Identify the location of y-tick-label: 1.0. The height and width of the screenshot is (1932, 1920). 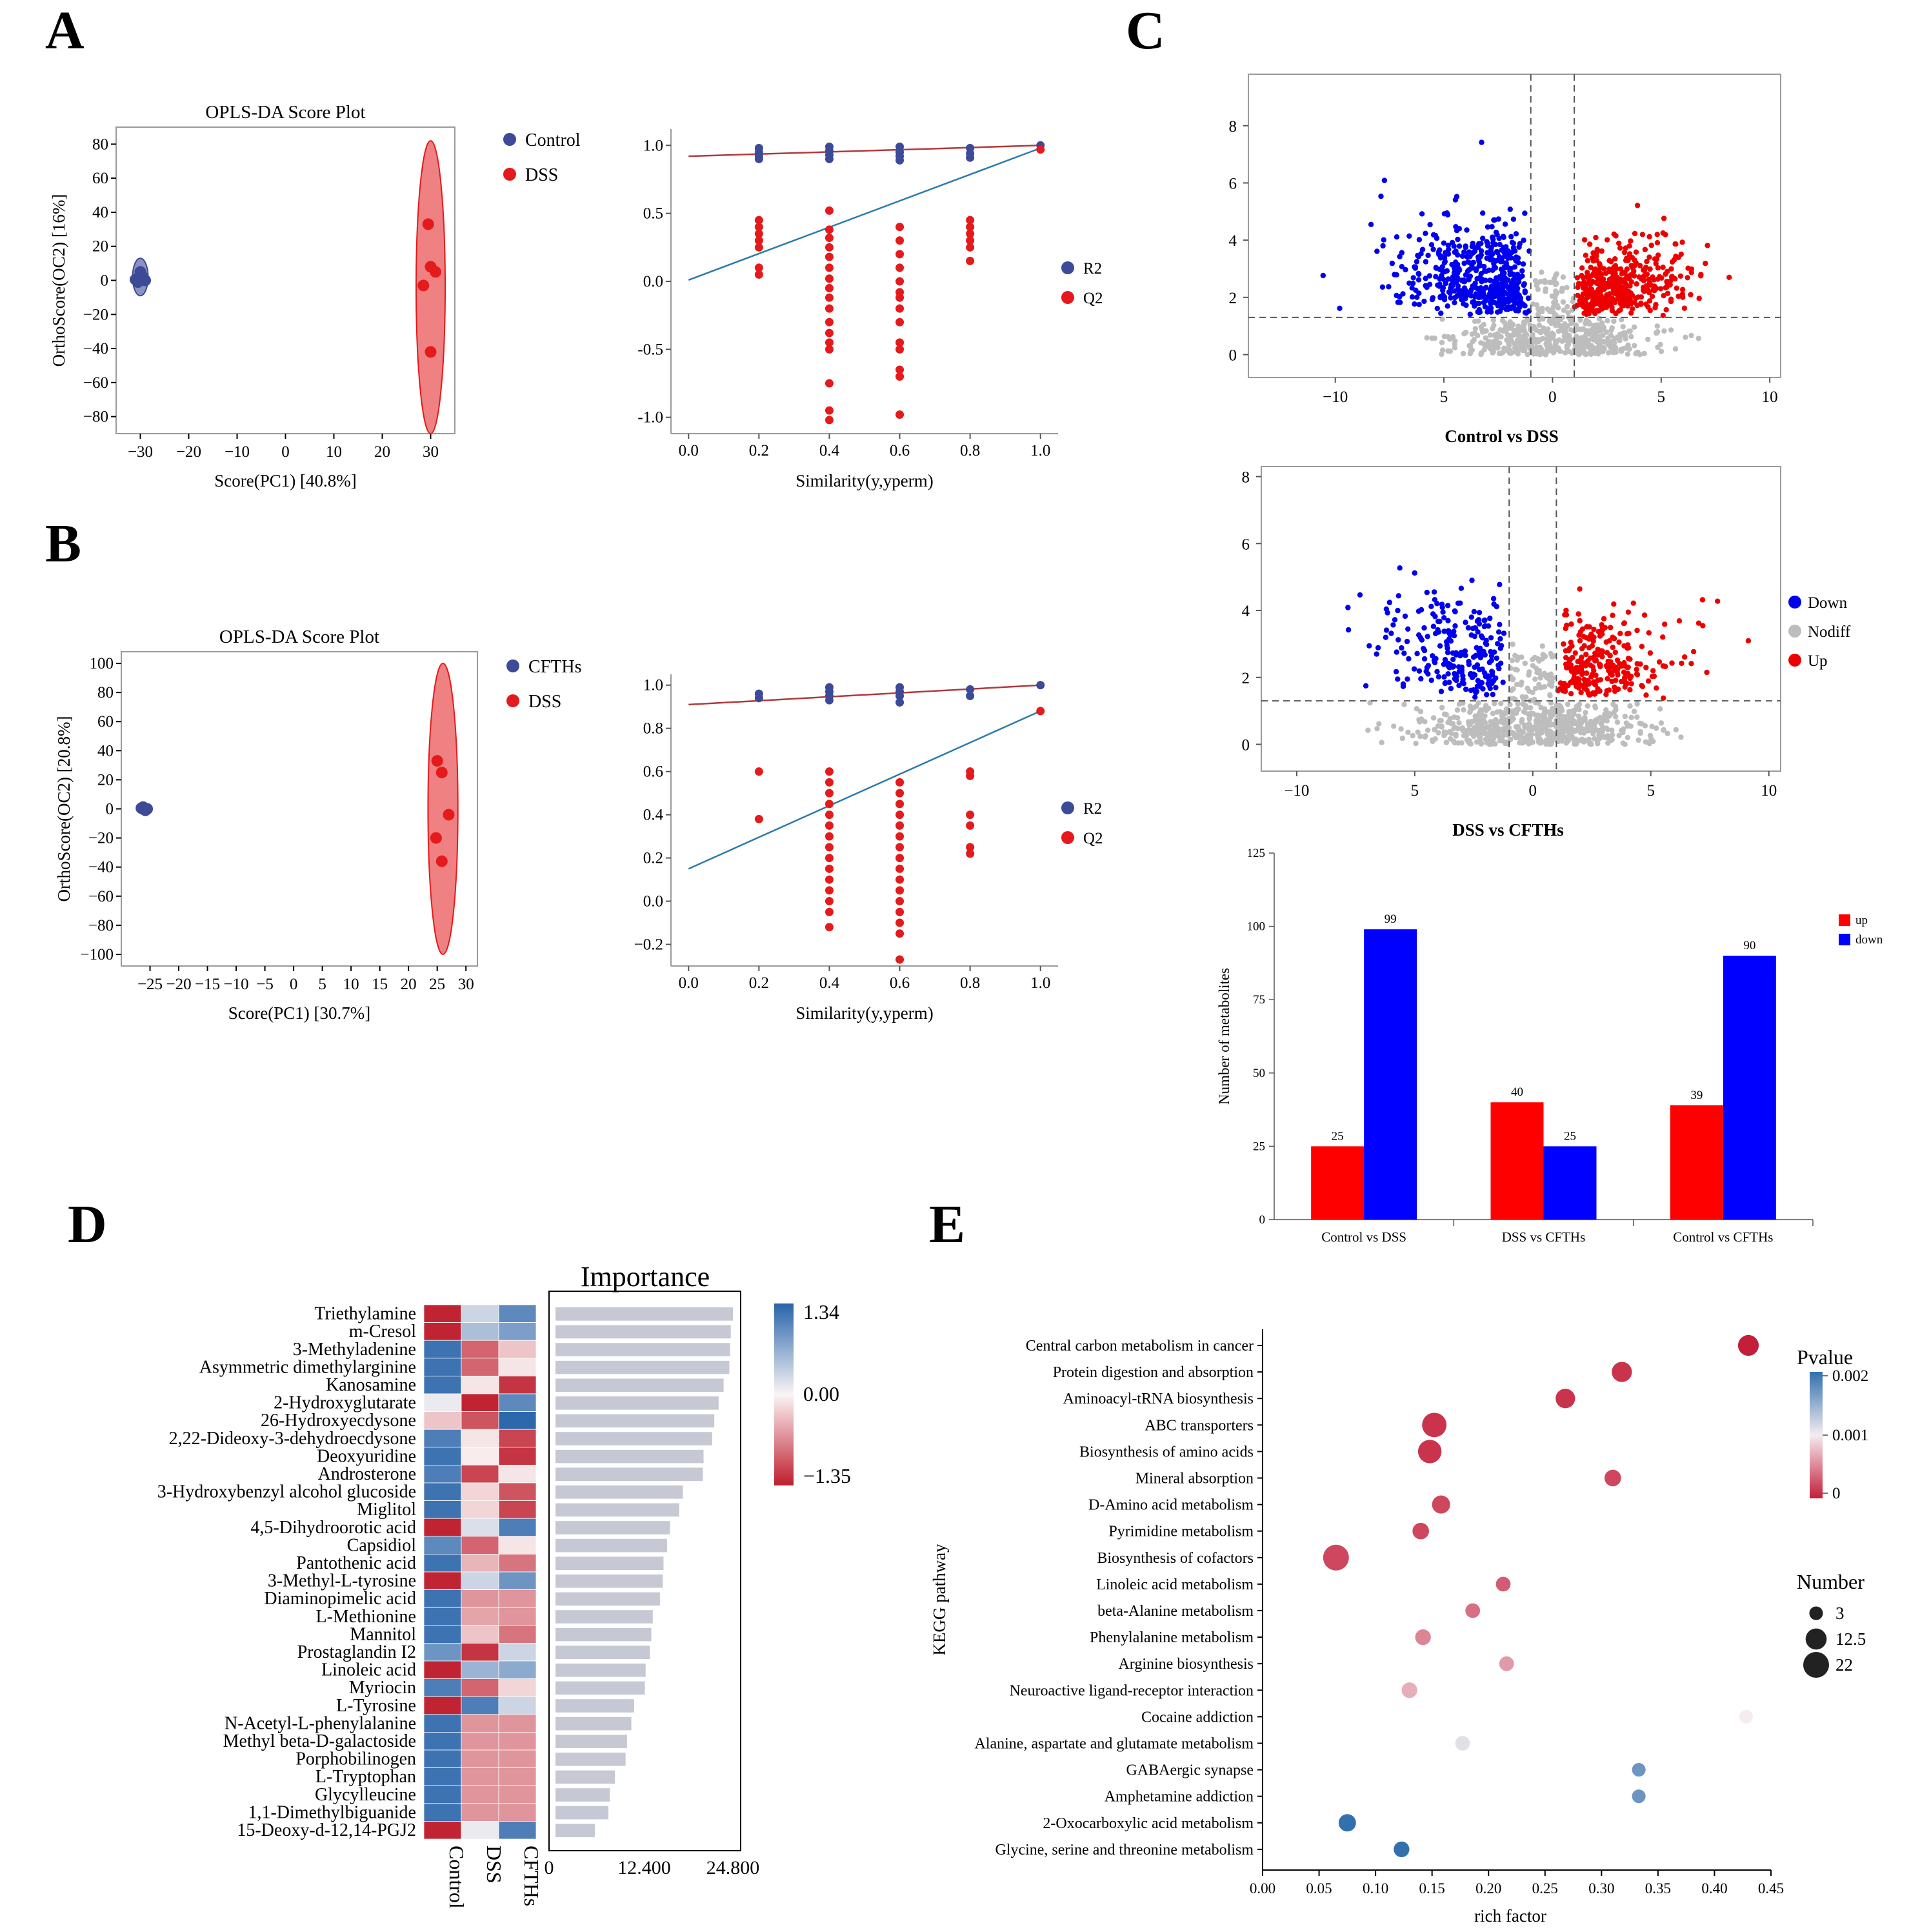
(653, 145).